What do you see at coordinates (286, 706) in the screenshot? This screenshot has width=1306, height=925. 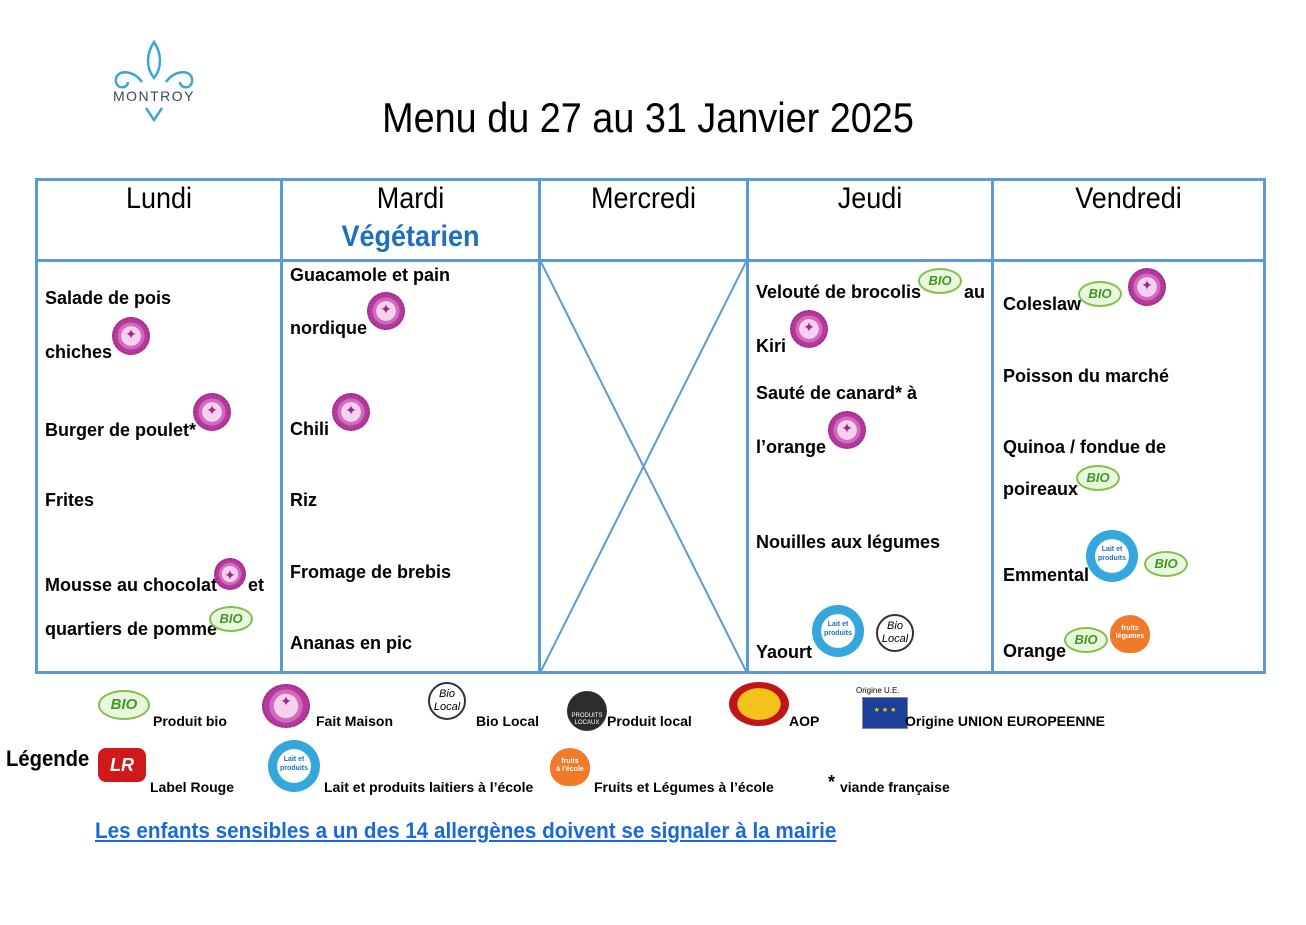 I see `legend-fait-maison-icon` at bounding box center [286, 706].